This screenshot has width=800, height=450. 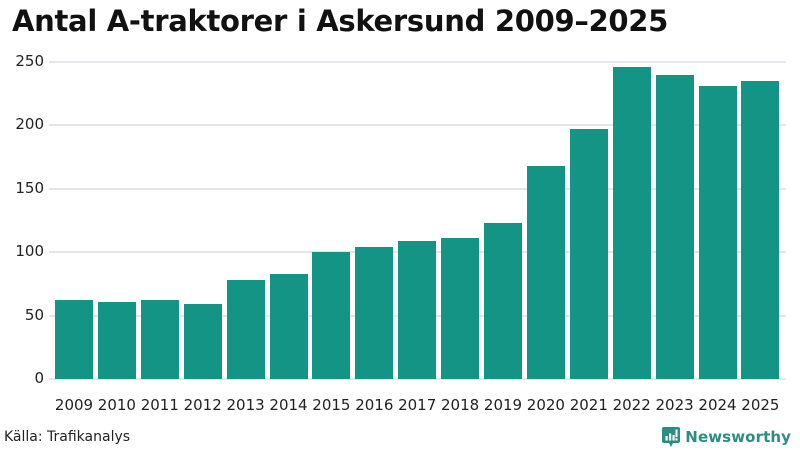 What do you see at coordinates (671, 437) in the screenshot?
I see `newsworthy-logo-icon` at bounding box center [671, 437].